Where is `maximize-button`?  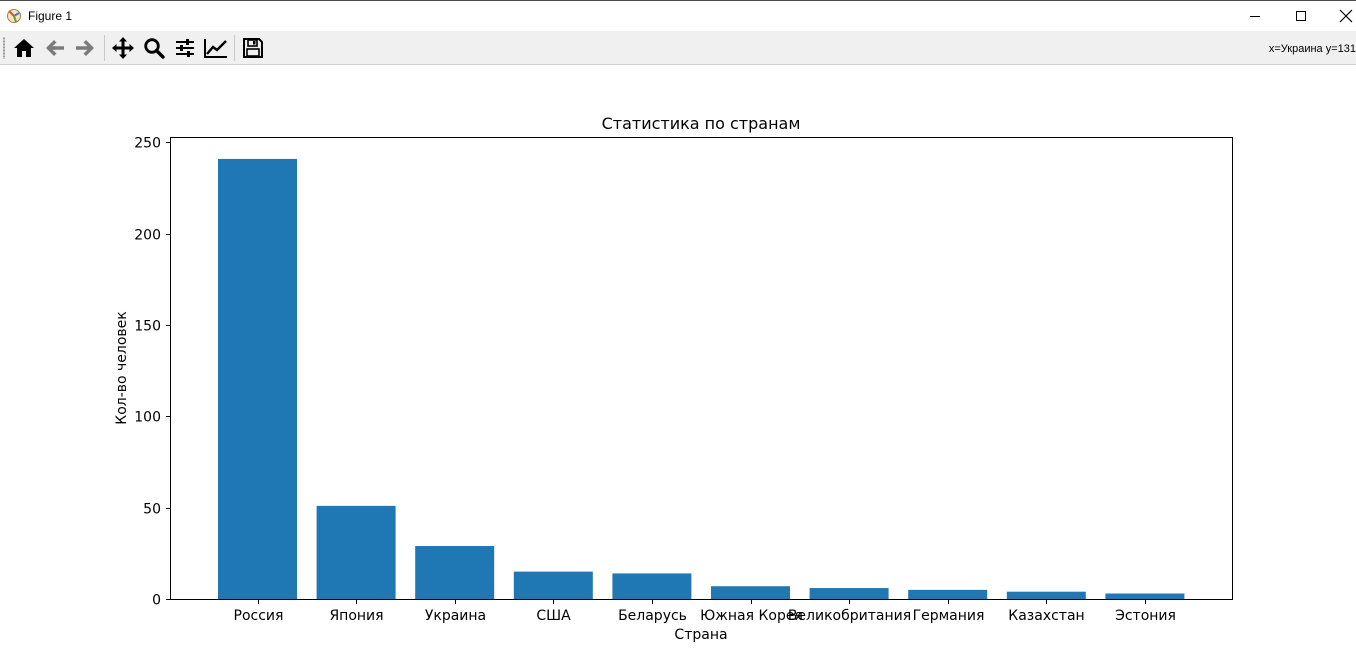
maximize-button is located at coordinates (1301, 16).